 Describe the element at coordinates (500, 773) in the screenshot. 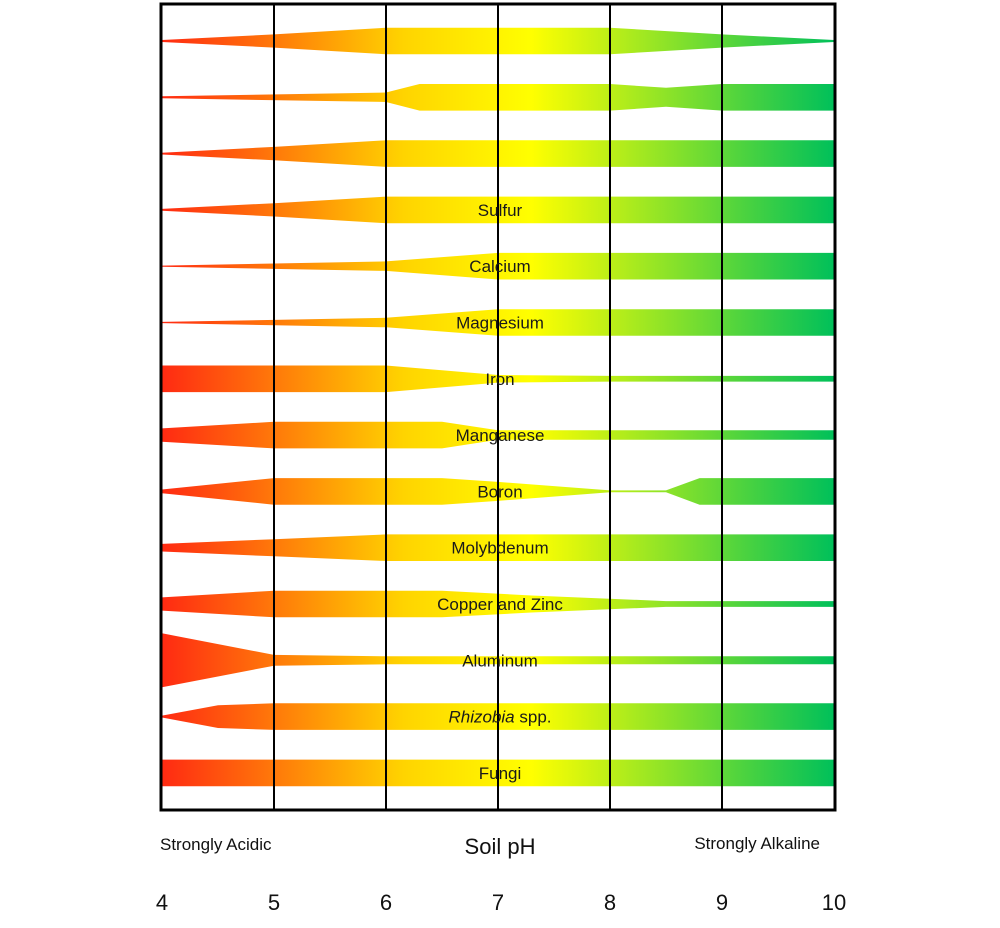

I see `band-label-14: Fungi` at that location.